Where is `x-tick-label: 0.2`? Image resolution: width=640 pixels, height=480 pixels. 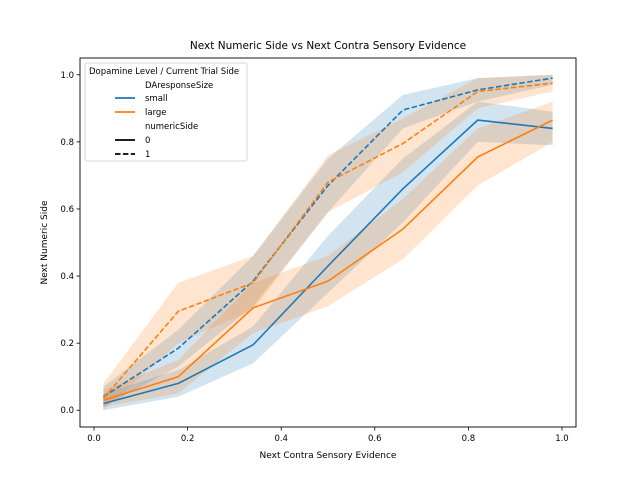 x-tick-label: 0.2 is located at coordinates (188, 439).